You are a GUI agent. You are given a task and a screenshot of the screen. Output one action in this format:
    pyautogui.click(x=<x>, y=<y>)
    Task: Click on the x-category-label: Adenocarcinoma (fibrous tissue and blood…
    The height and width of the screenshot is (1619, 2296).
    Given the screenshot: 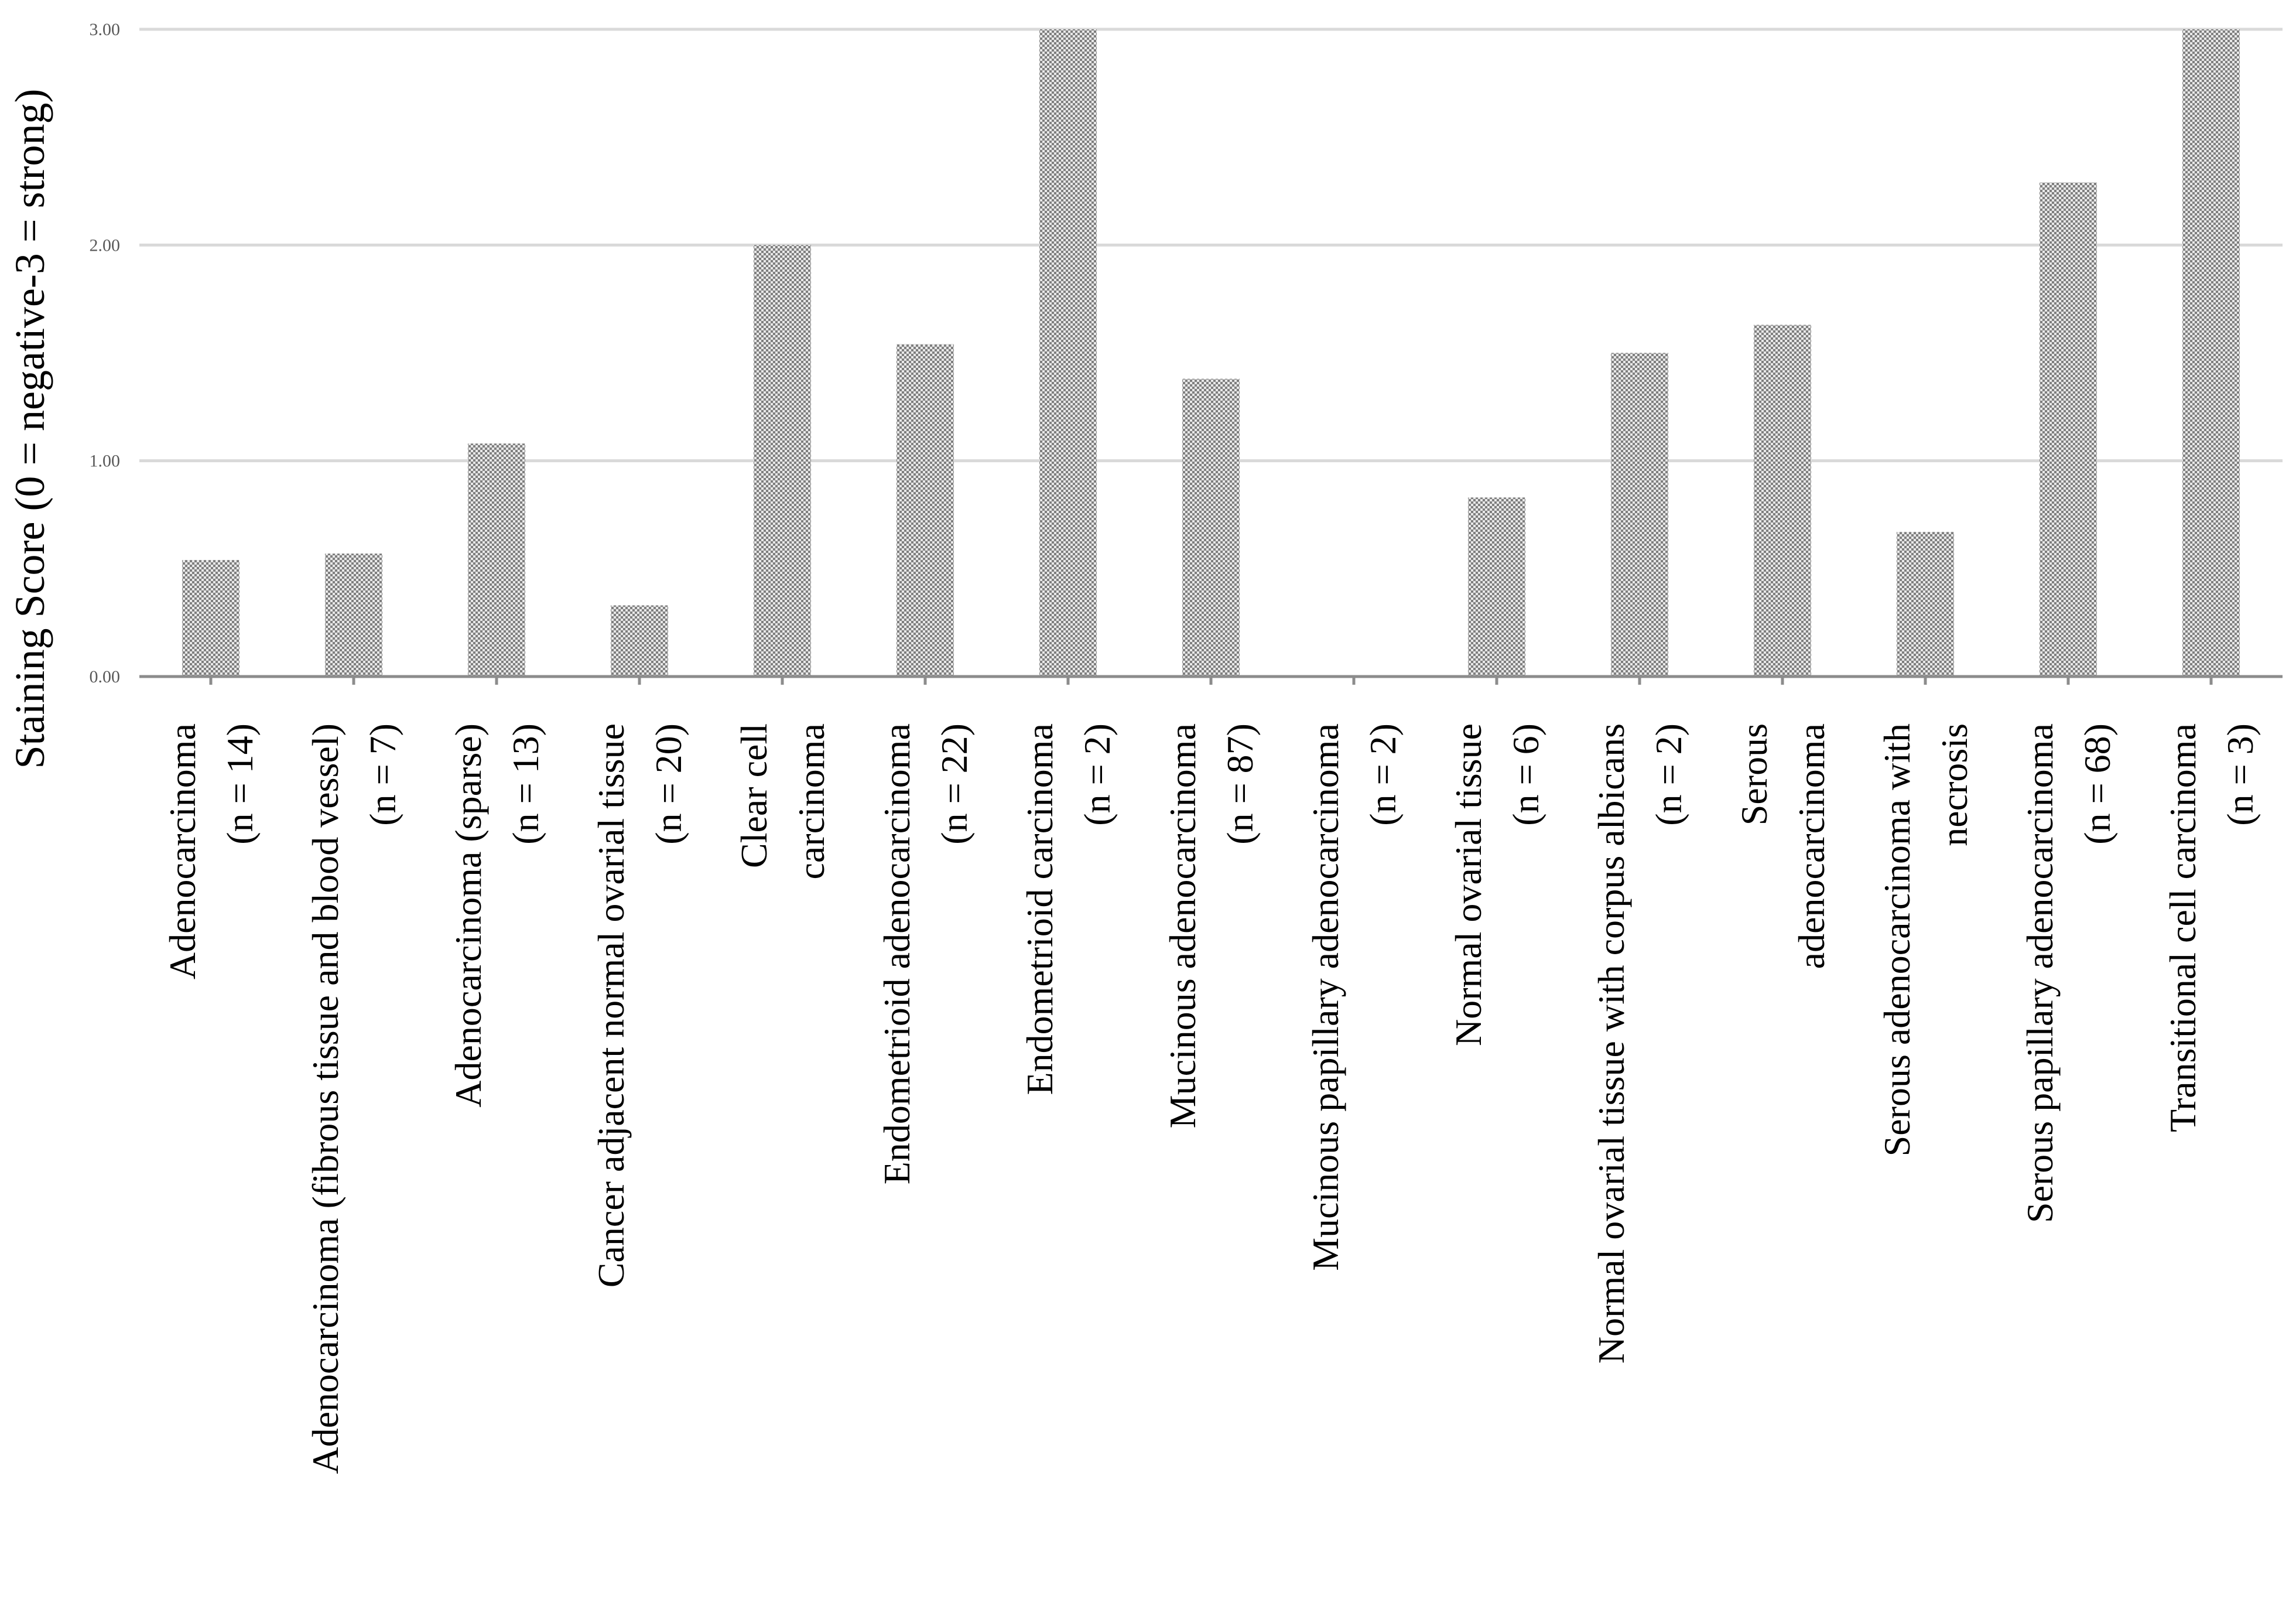 What is the action you would take?
    pyautogui.click(x=325, y=1098)
    